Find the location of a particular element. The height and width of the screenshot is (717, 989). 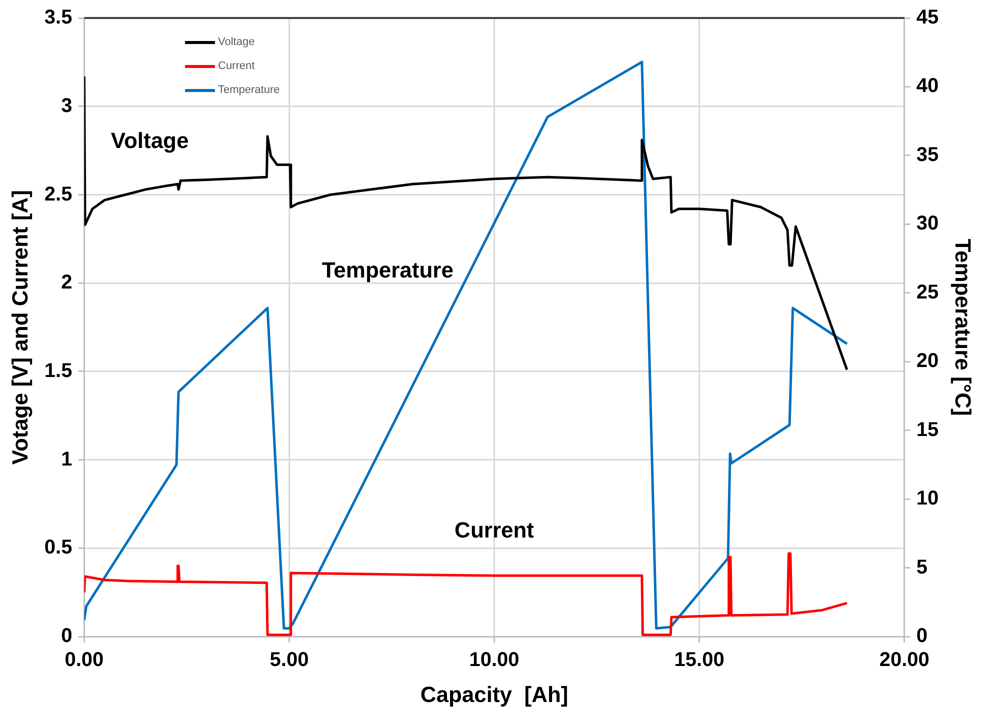

y-tick-label: 1 is located at coordinates (66, 459).